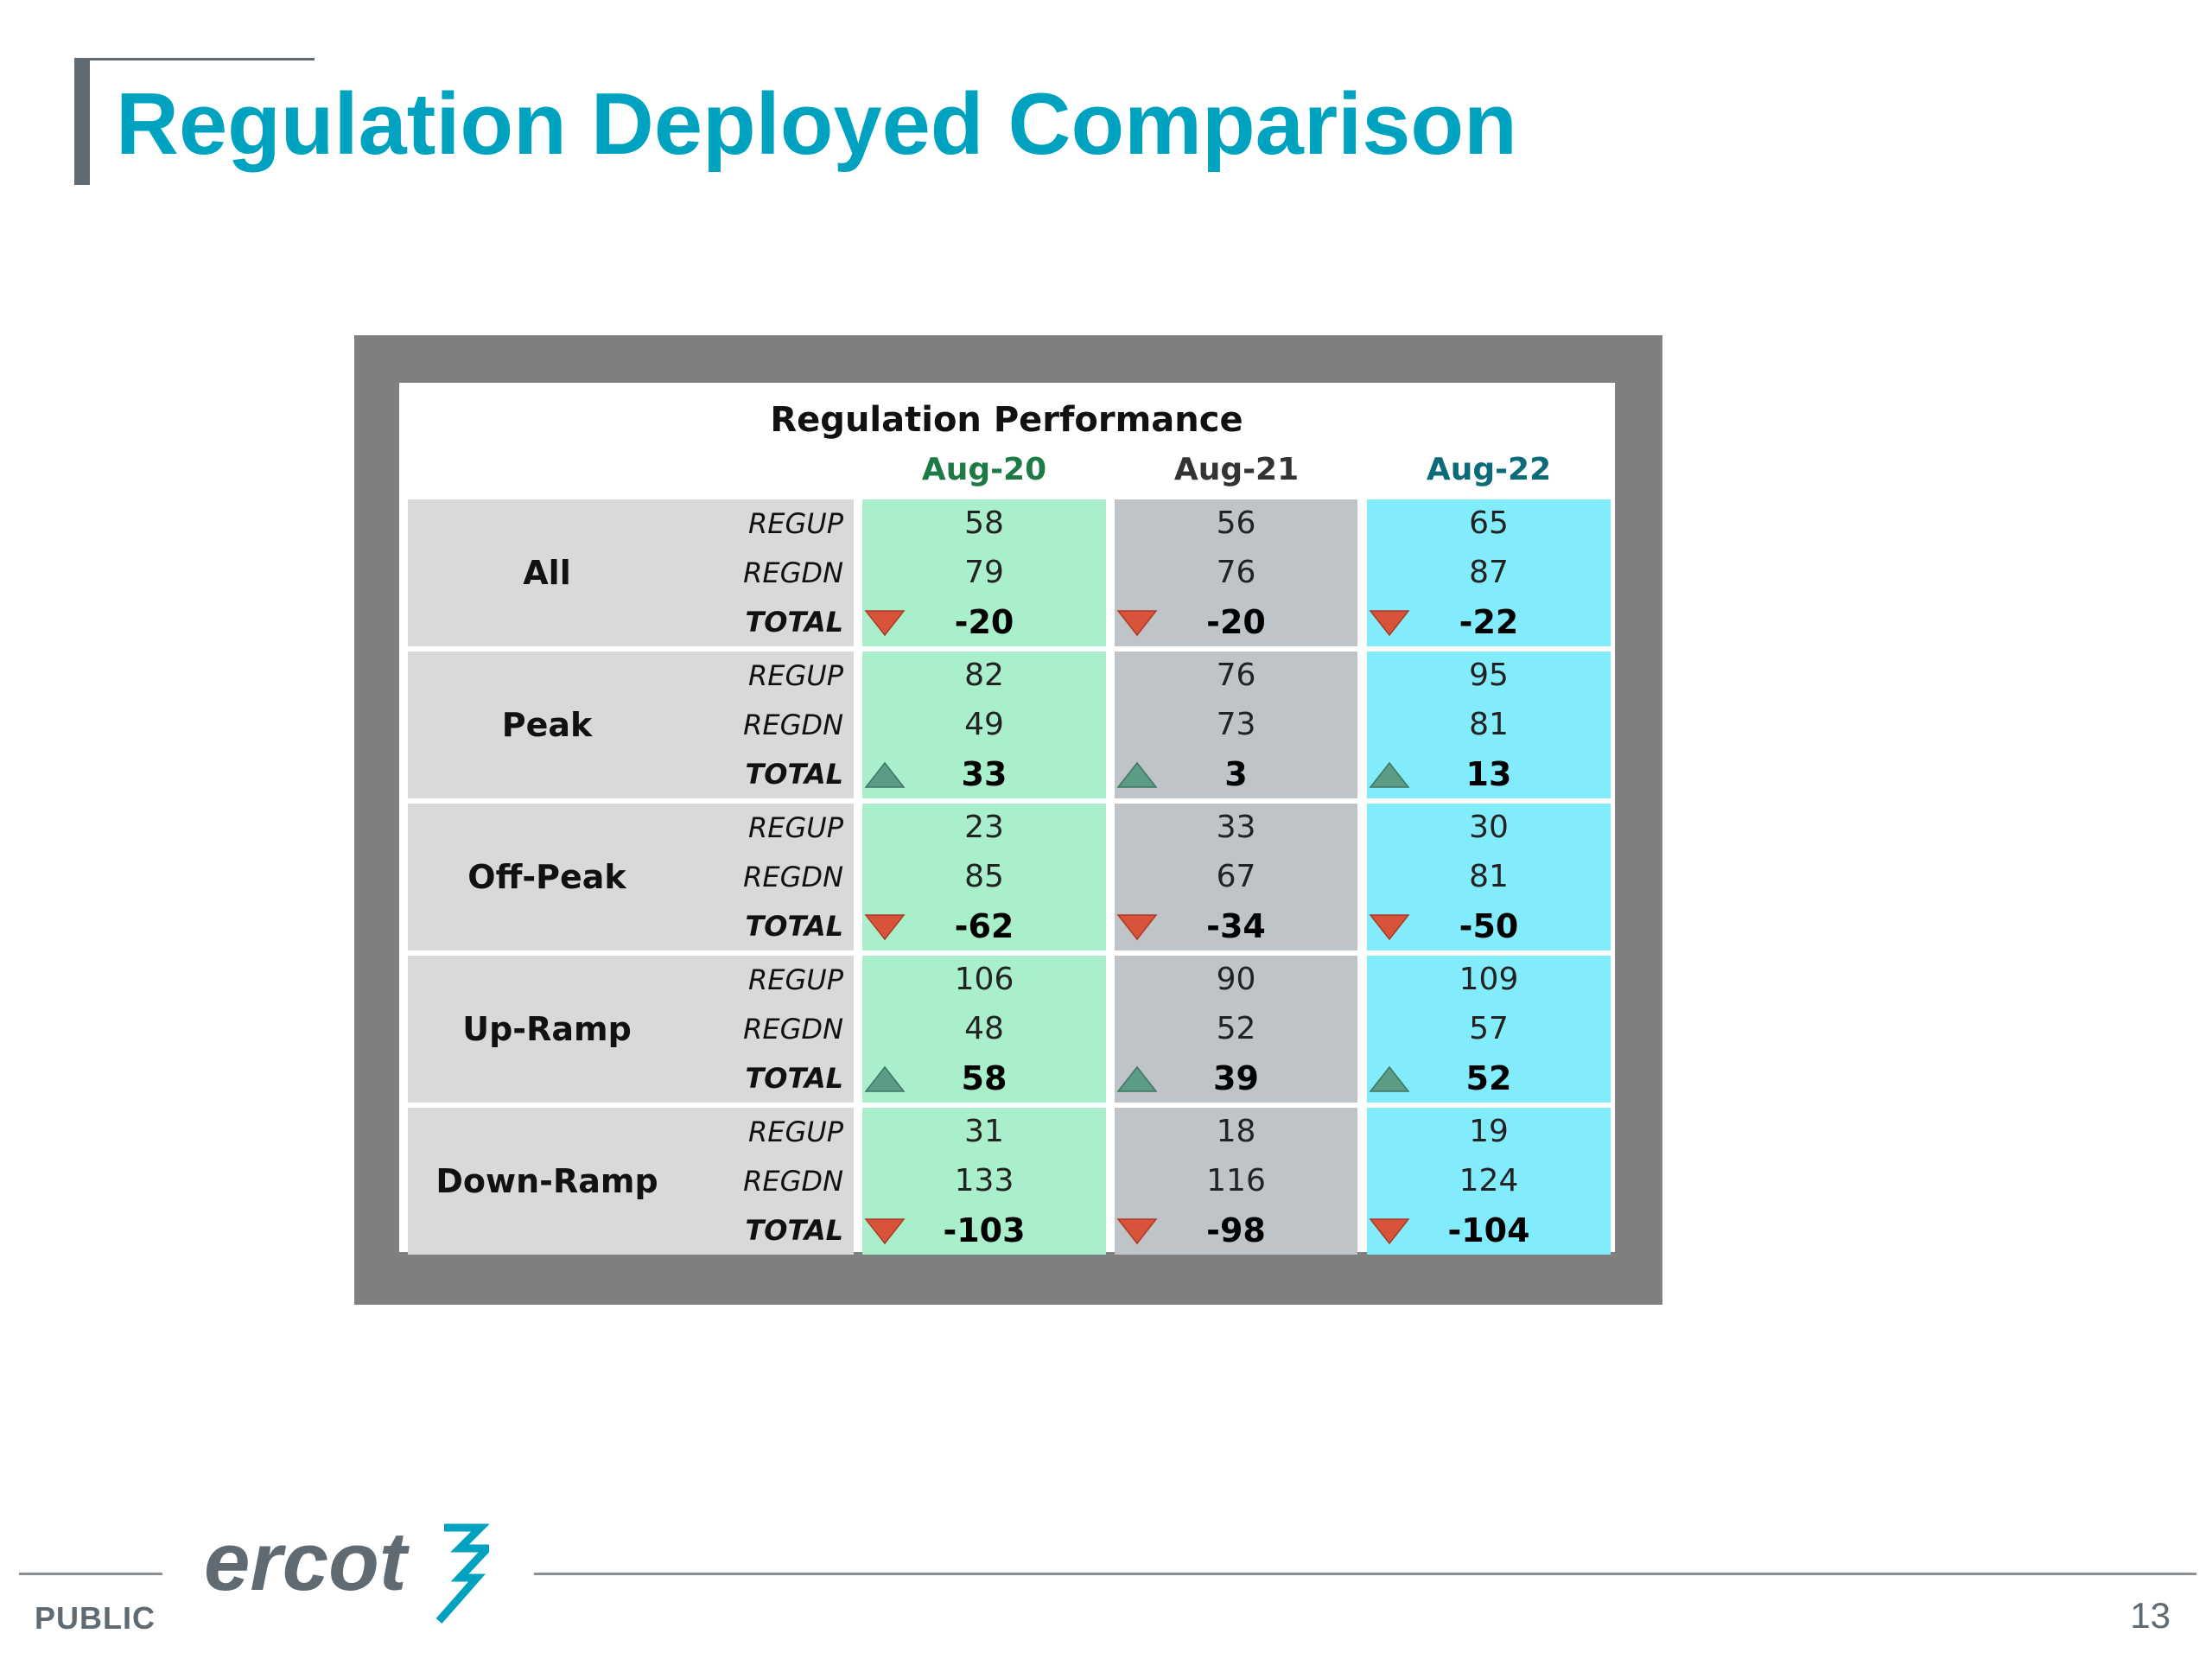 This screenshot has width=2212, height=1659. I want to click on group-label-cell: Off-Peak REGUP REGDN TOTAL, so click(631, 877).